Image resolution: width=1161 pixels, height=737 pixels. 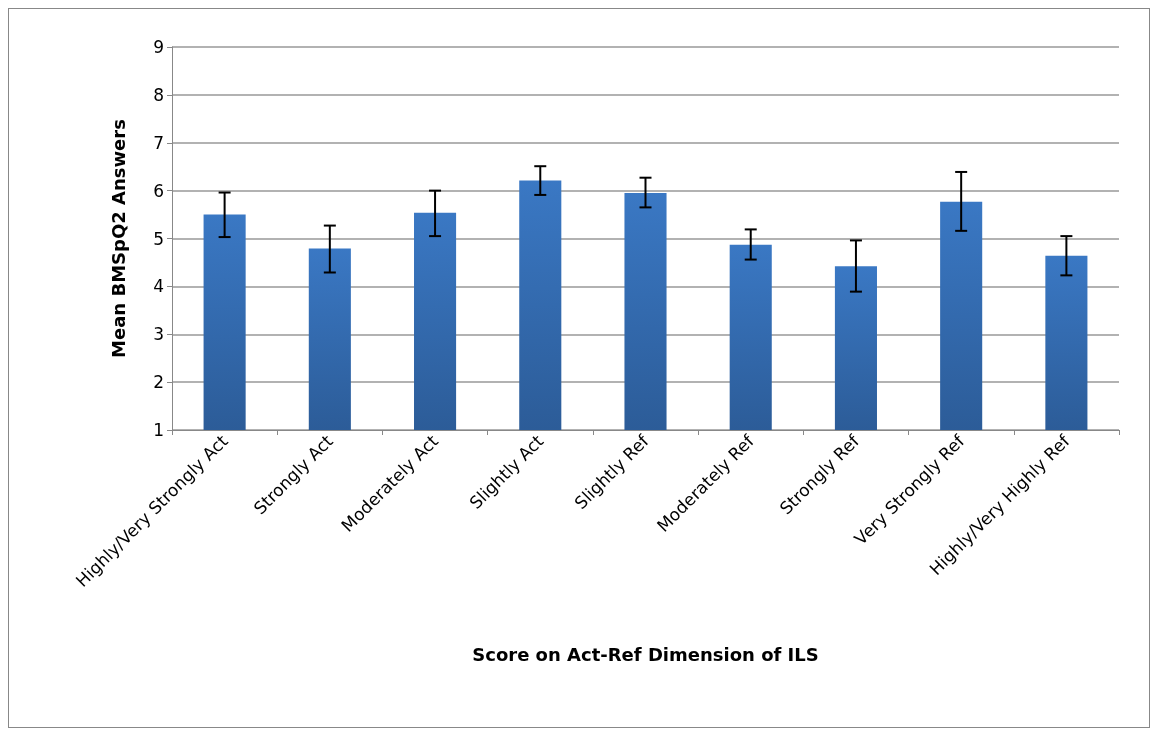 I want to click on y-tick-label: 6, so click(x=158, y=190).